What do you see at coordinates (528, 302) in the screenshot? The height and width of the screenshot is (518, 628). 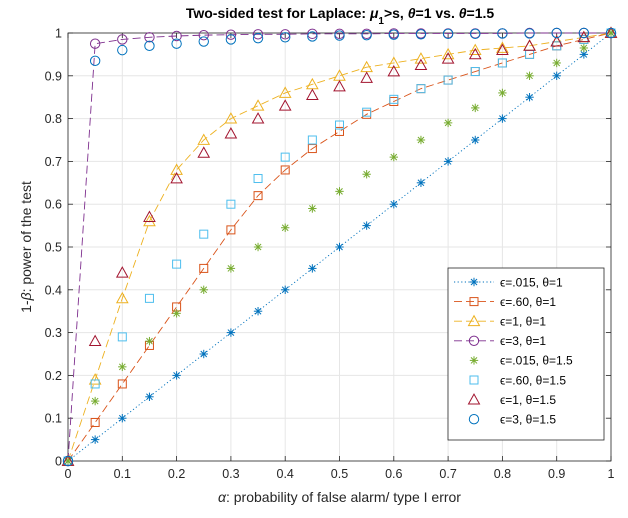 I see `legend-label: ϵ=.60, θ=1` at bounding box center [528, 302].